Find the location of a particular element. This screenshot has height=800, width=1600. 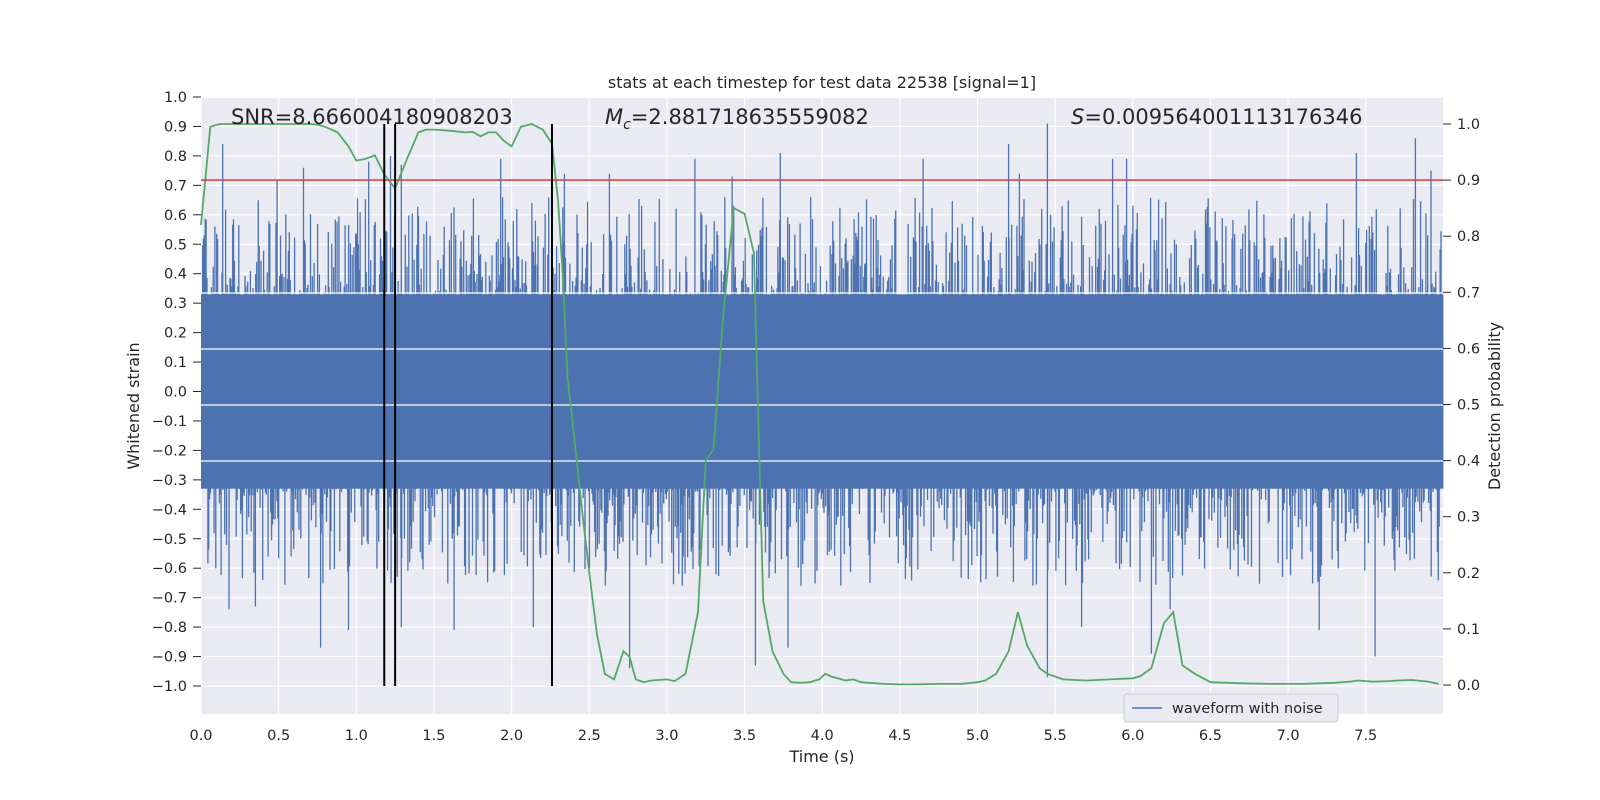

x-tick-label: 0.5 is located at coordinates (278, 736).